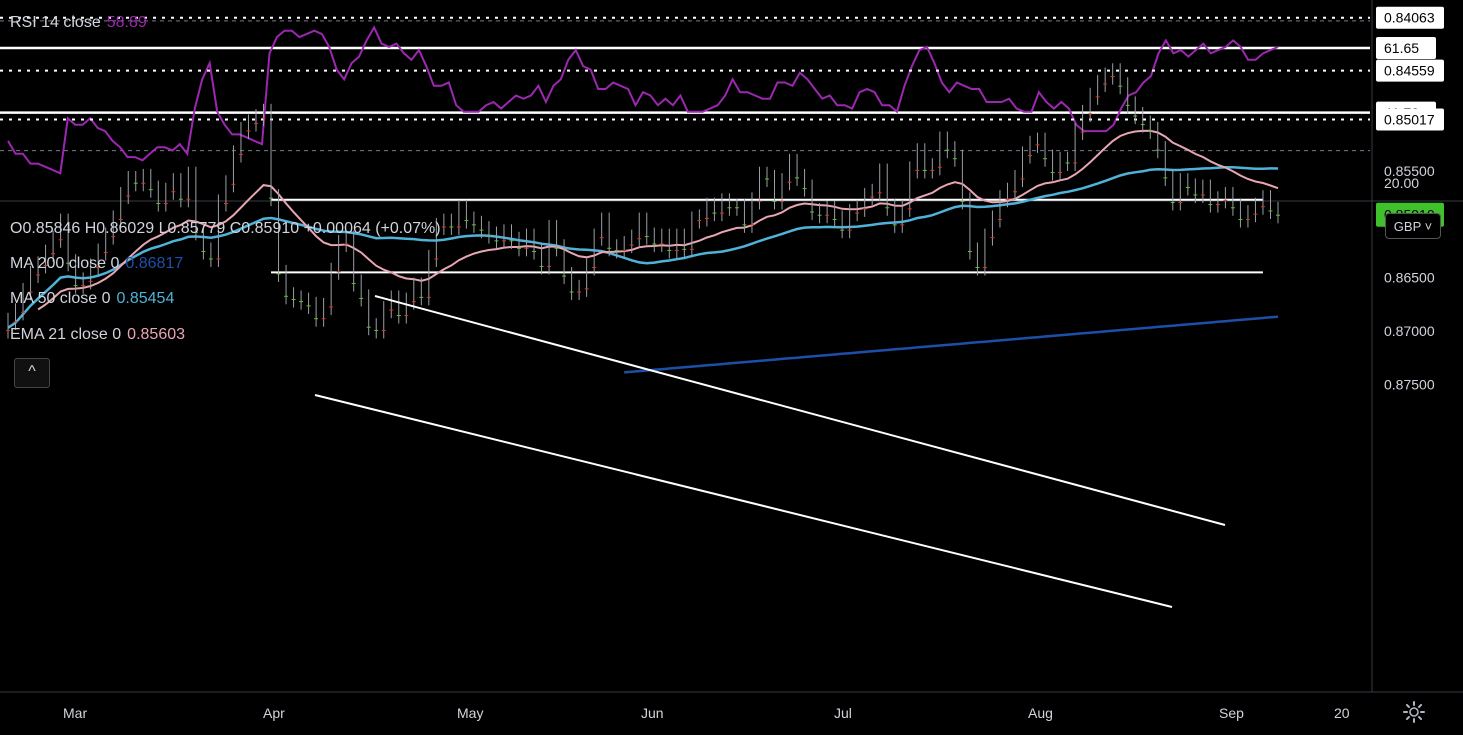  I want to click on price-axis-tick-4: 0.85500, so click(1409, 171).